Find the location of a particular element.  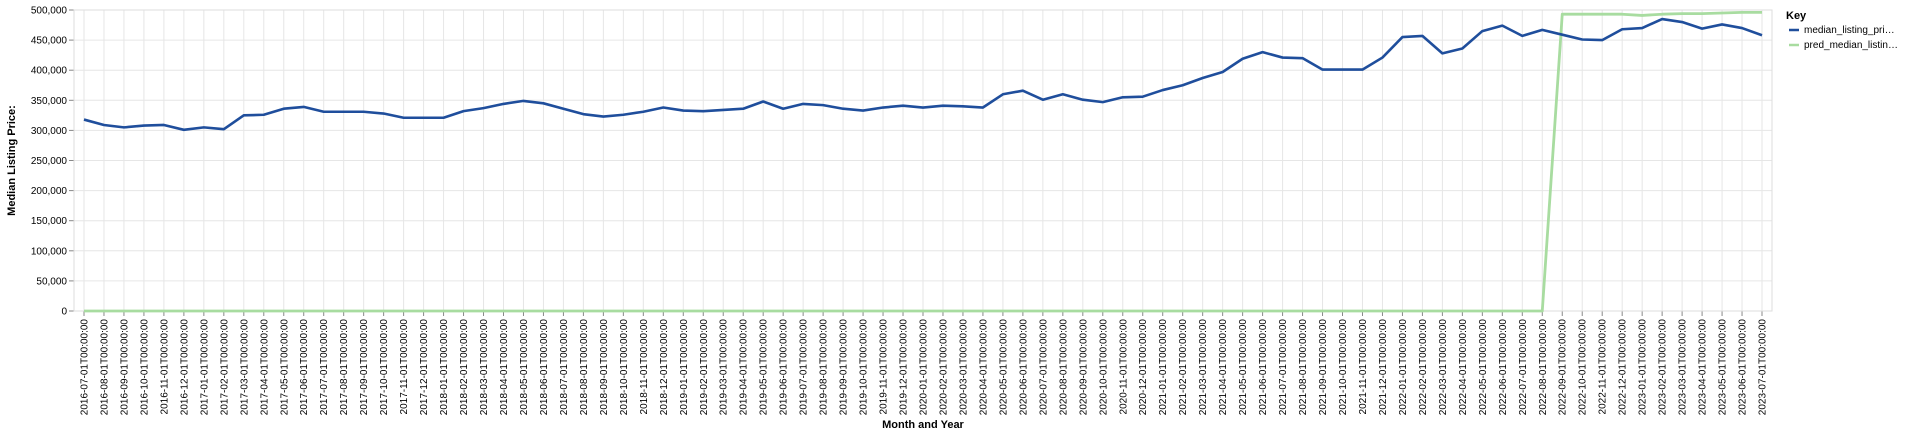

y-tick-label: 450,000 is located at coordinates (49, 41).